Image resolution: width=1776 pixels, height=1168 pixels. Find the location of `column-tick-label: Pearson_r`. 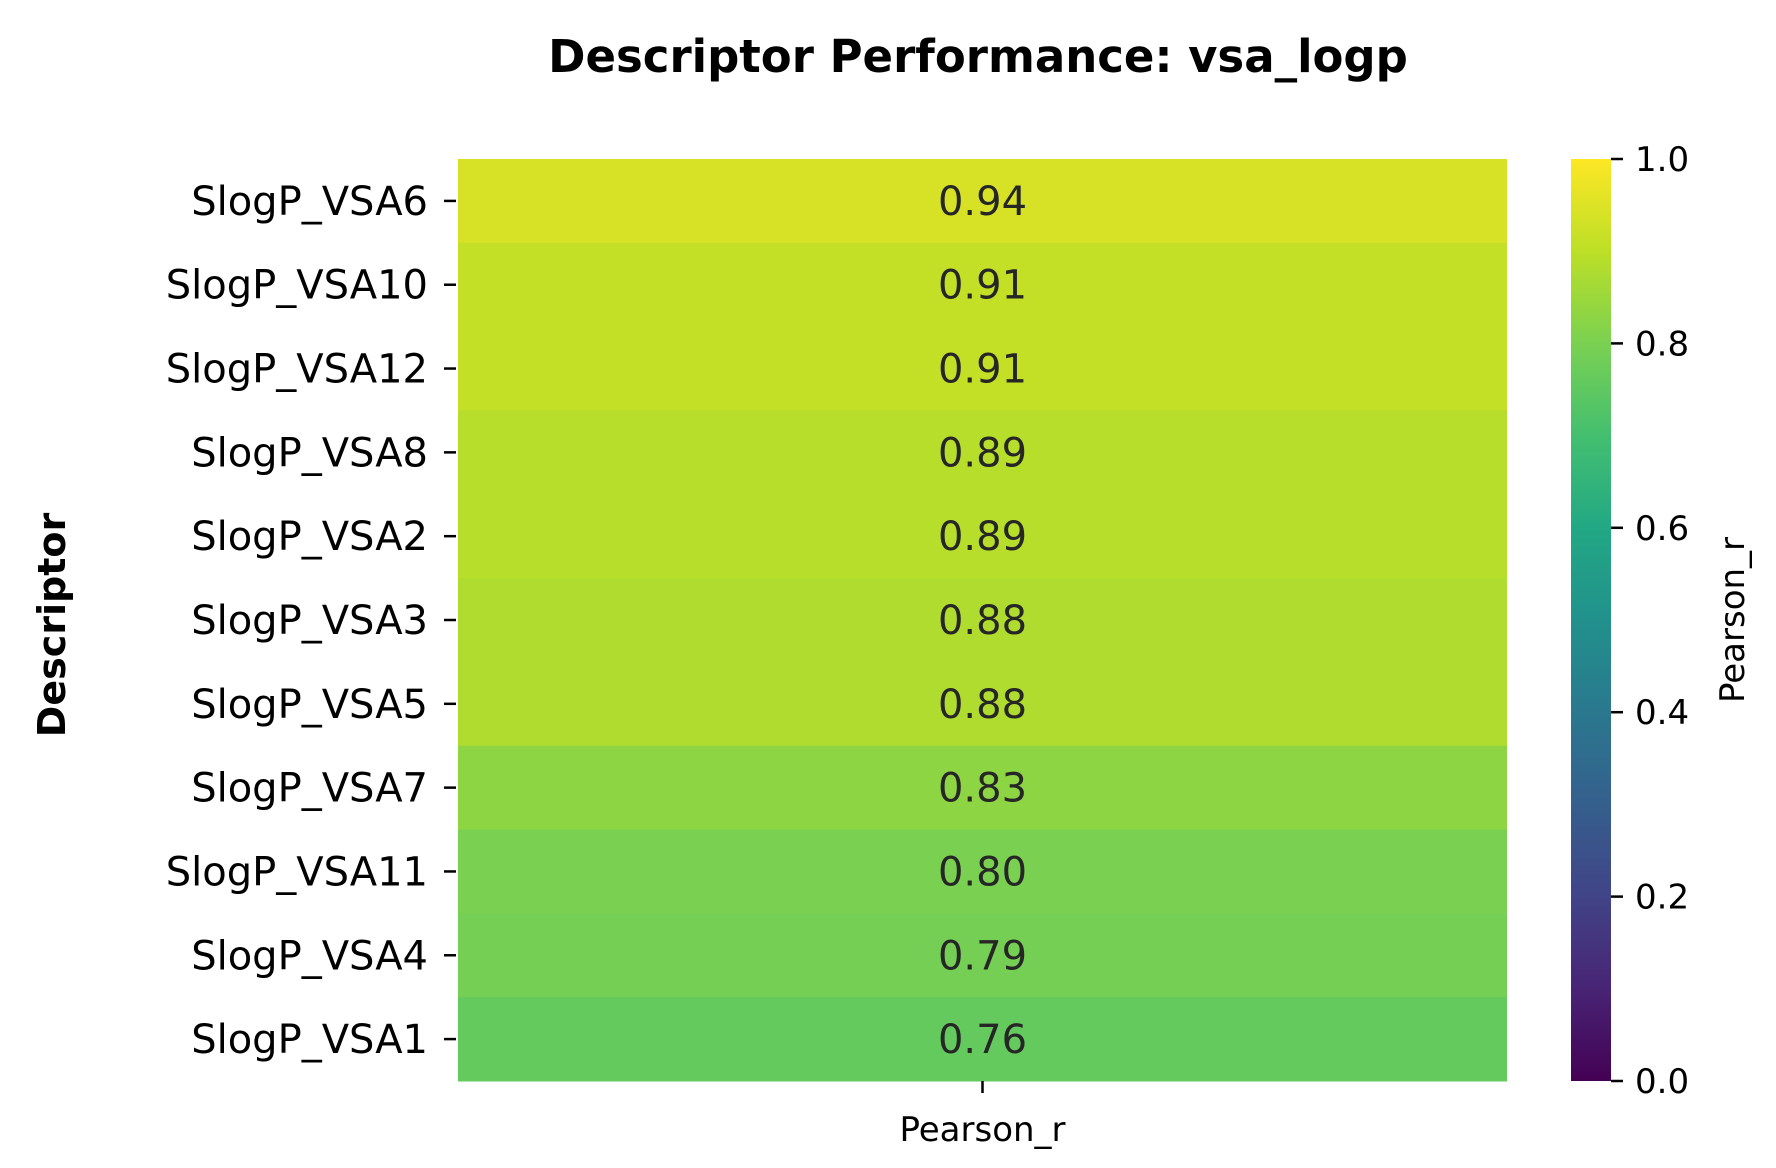

column-tick-label: Pearson_r is located at coordinates (982, 1130).